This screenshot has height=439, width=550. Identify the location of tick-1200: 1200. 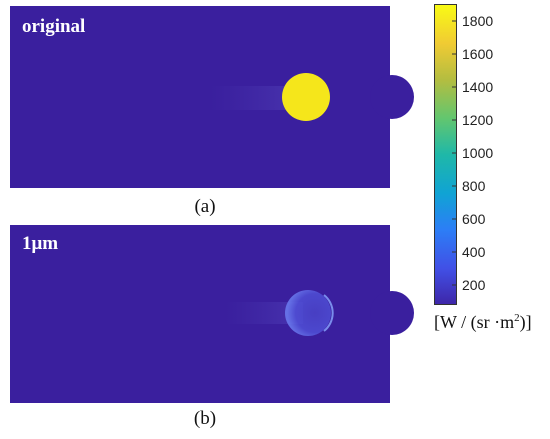
(478, 120).